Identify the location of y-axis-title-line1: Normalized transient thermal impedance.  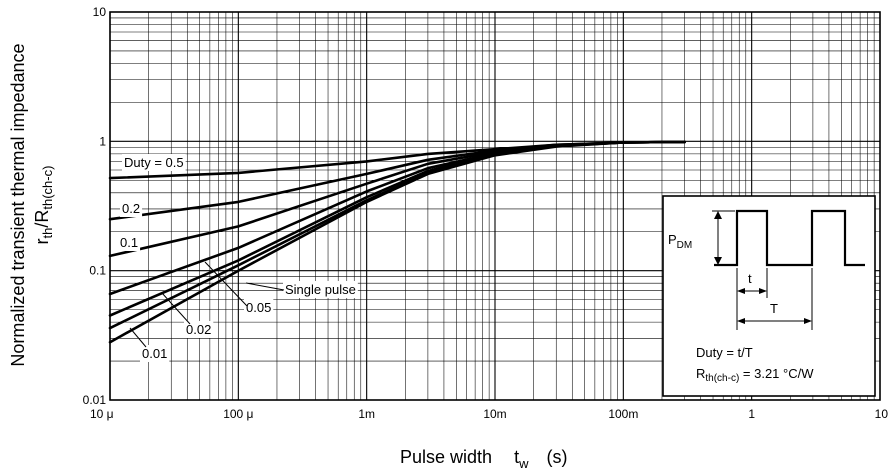
(18, 204).